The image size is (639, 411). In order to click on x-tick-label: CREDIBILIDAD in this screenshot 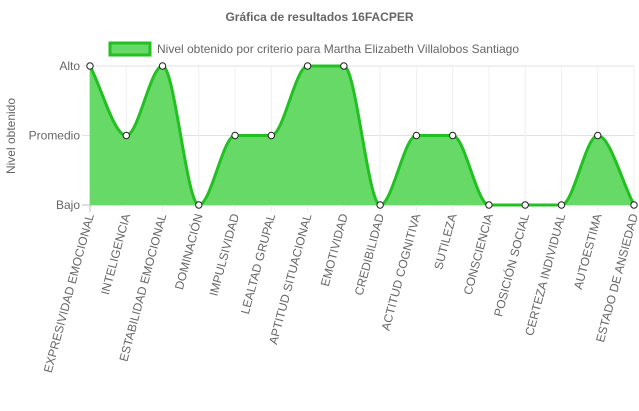, I will do `click(369, 254)`.